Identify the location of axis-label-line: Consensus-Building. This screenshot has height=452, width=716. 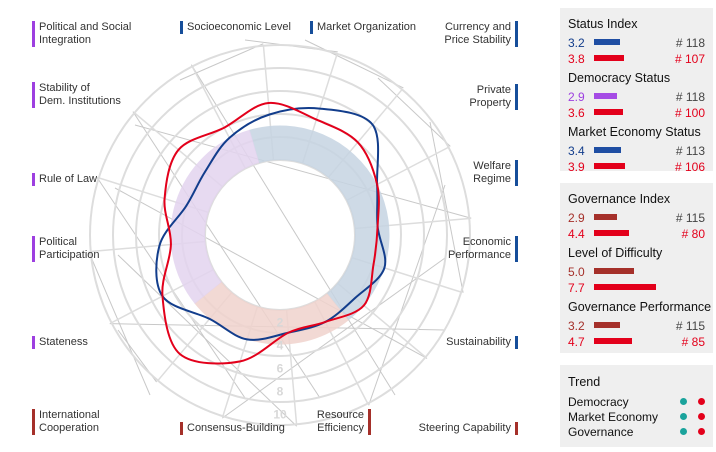
(236, 428).